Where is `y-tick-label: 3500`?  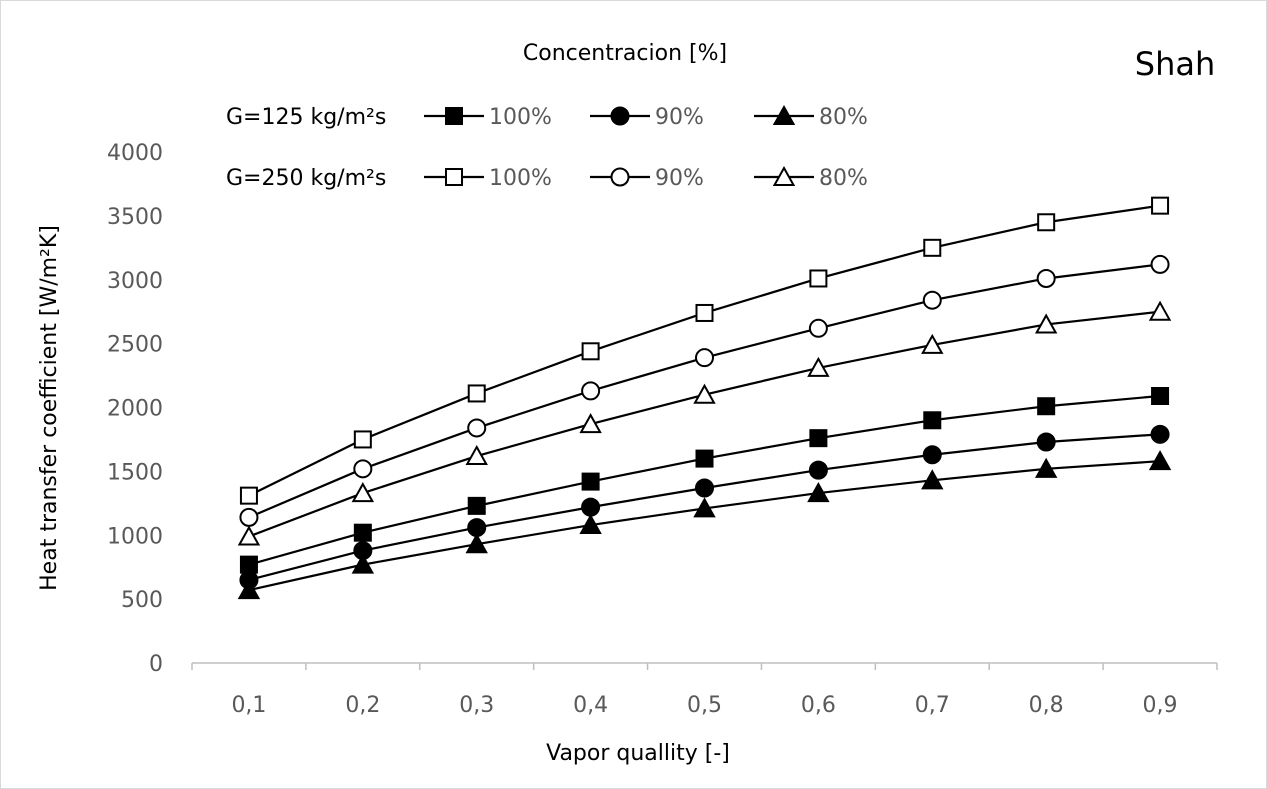
y-tick-label: 3500 is located at coordinates (135, 217).